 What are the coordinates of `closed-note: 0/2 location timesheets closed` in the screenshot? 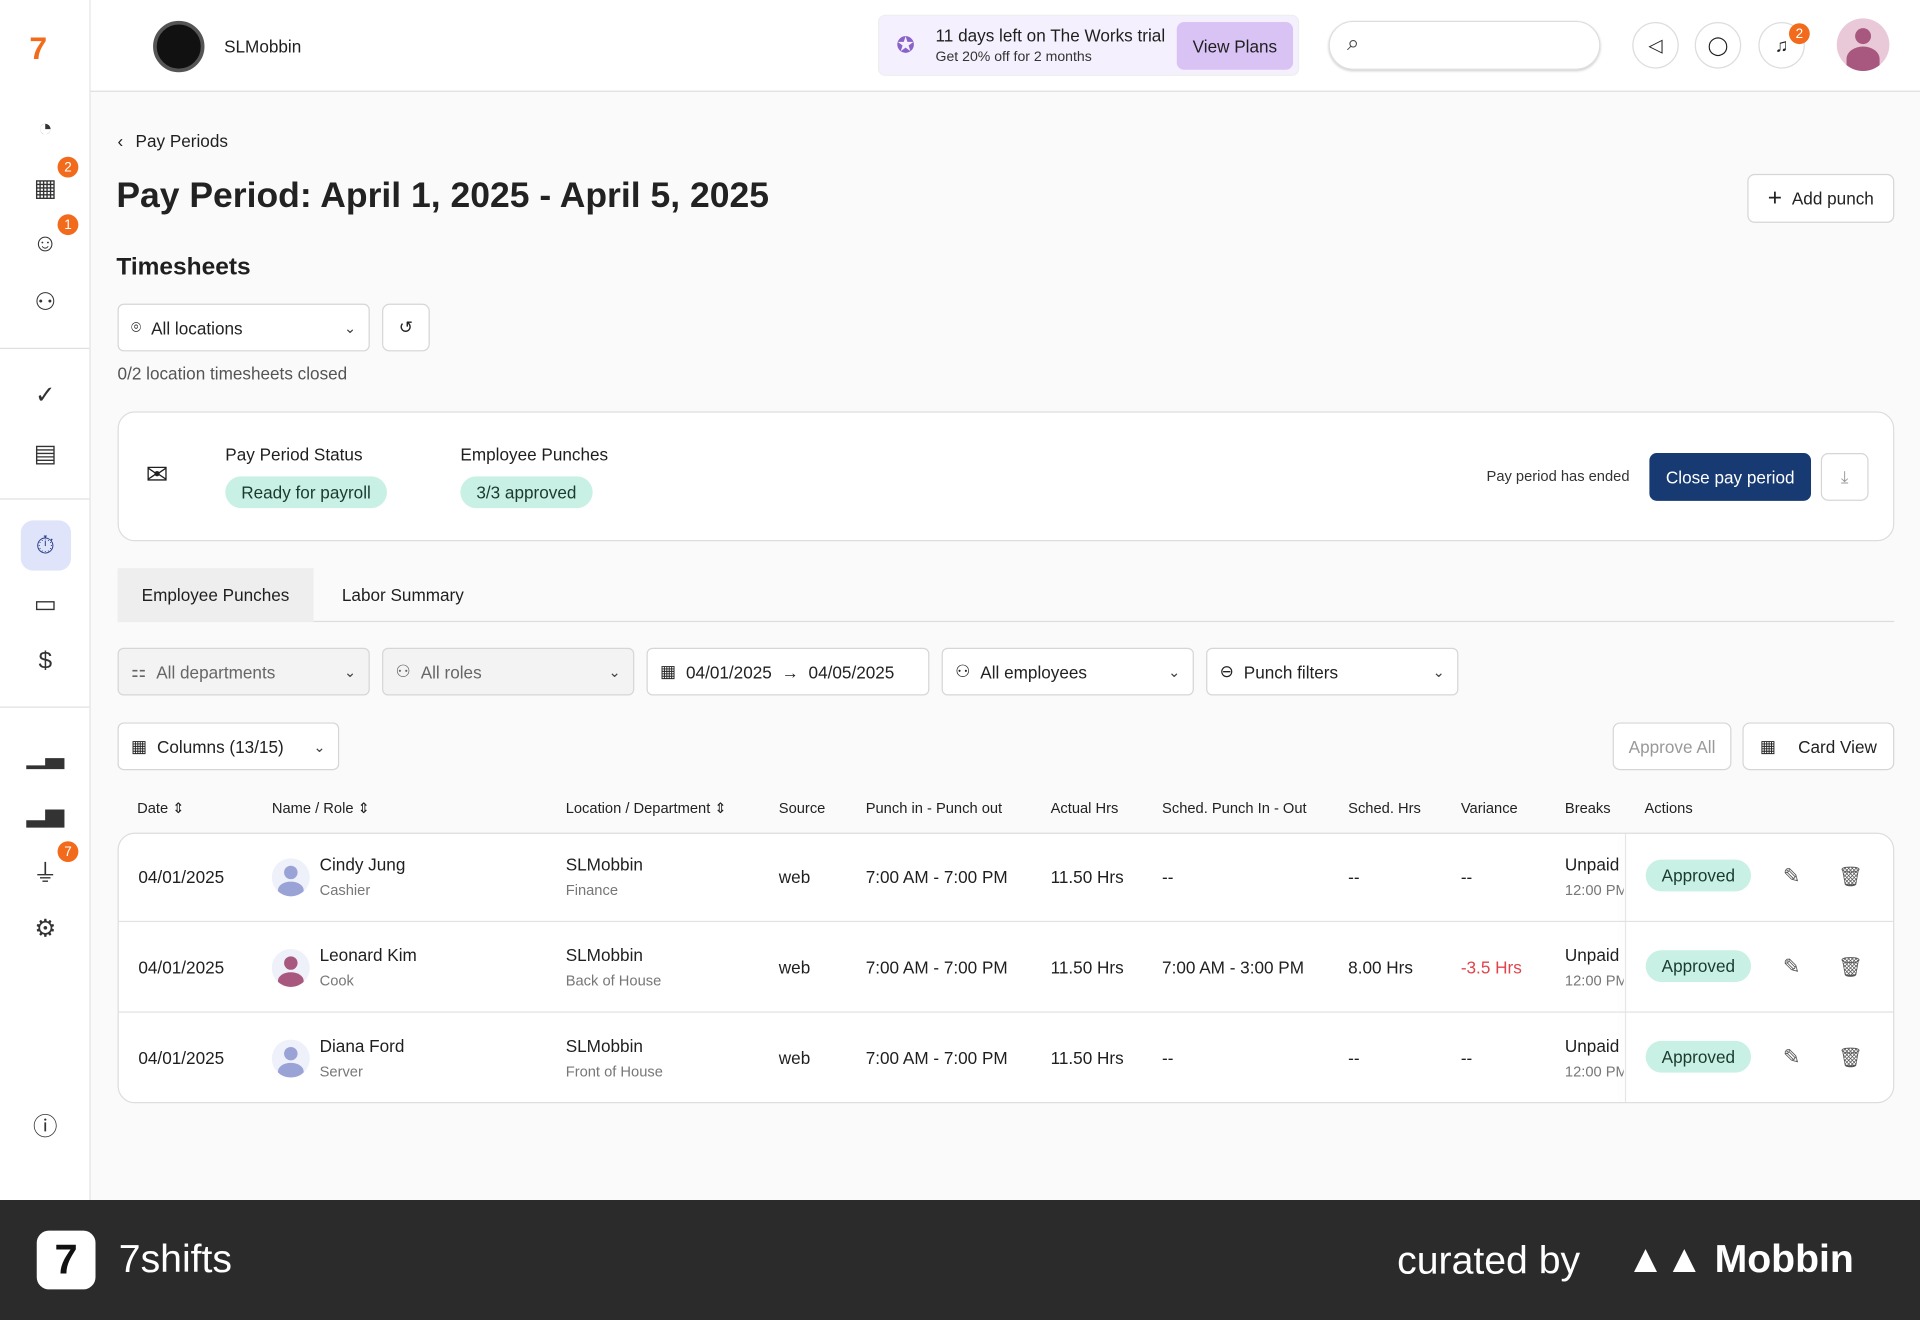 It's located at (232, 373).